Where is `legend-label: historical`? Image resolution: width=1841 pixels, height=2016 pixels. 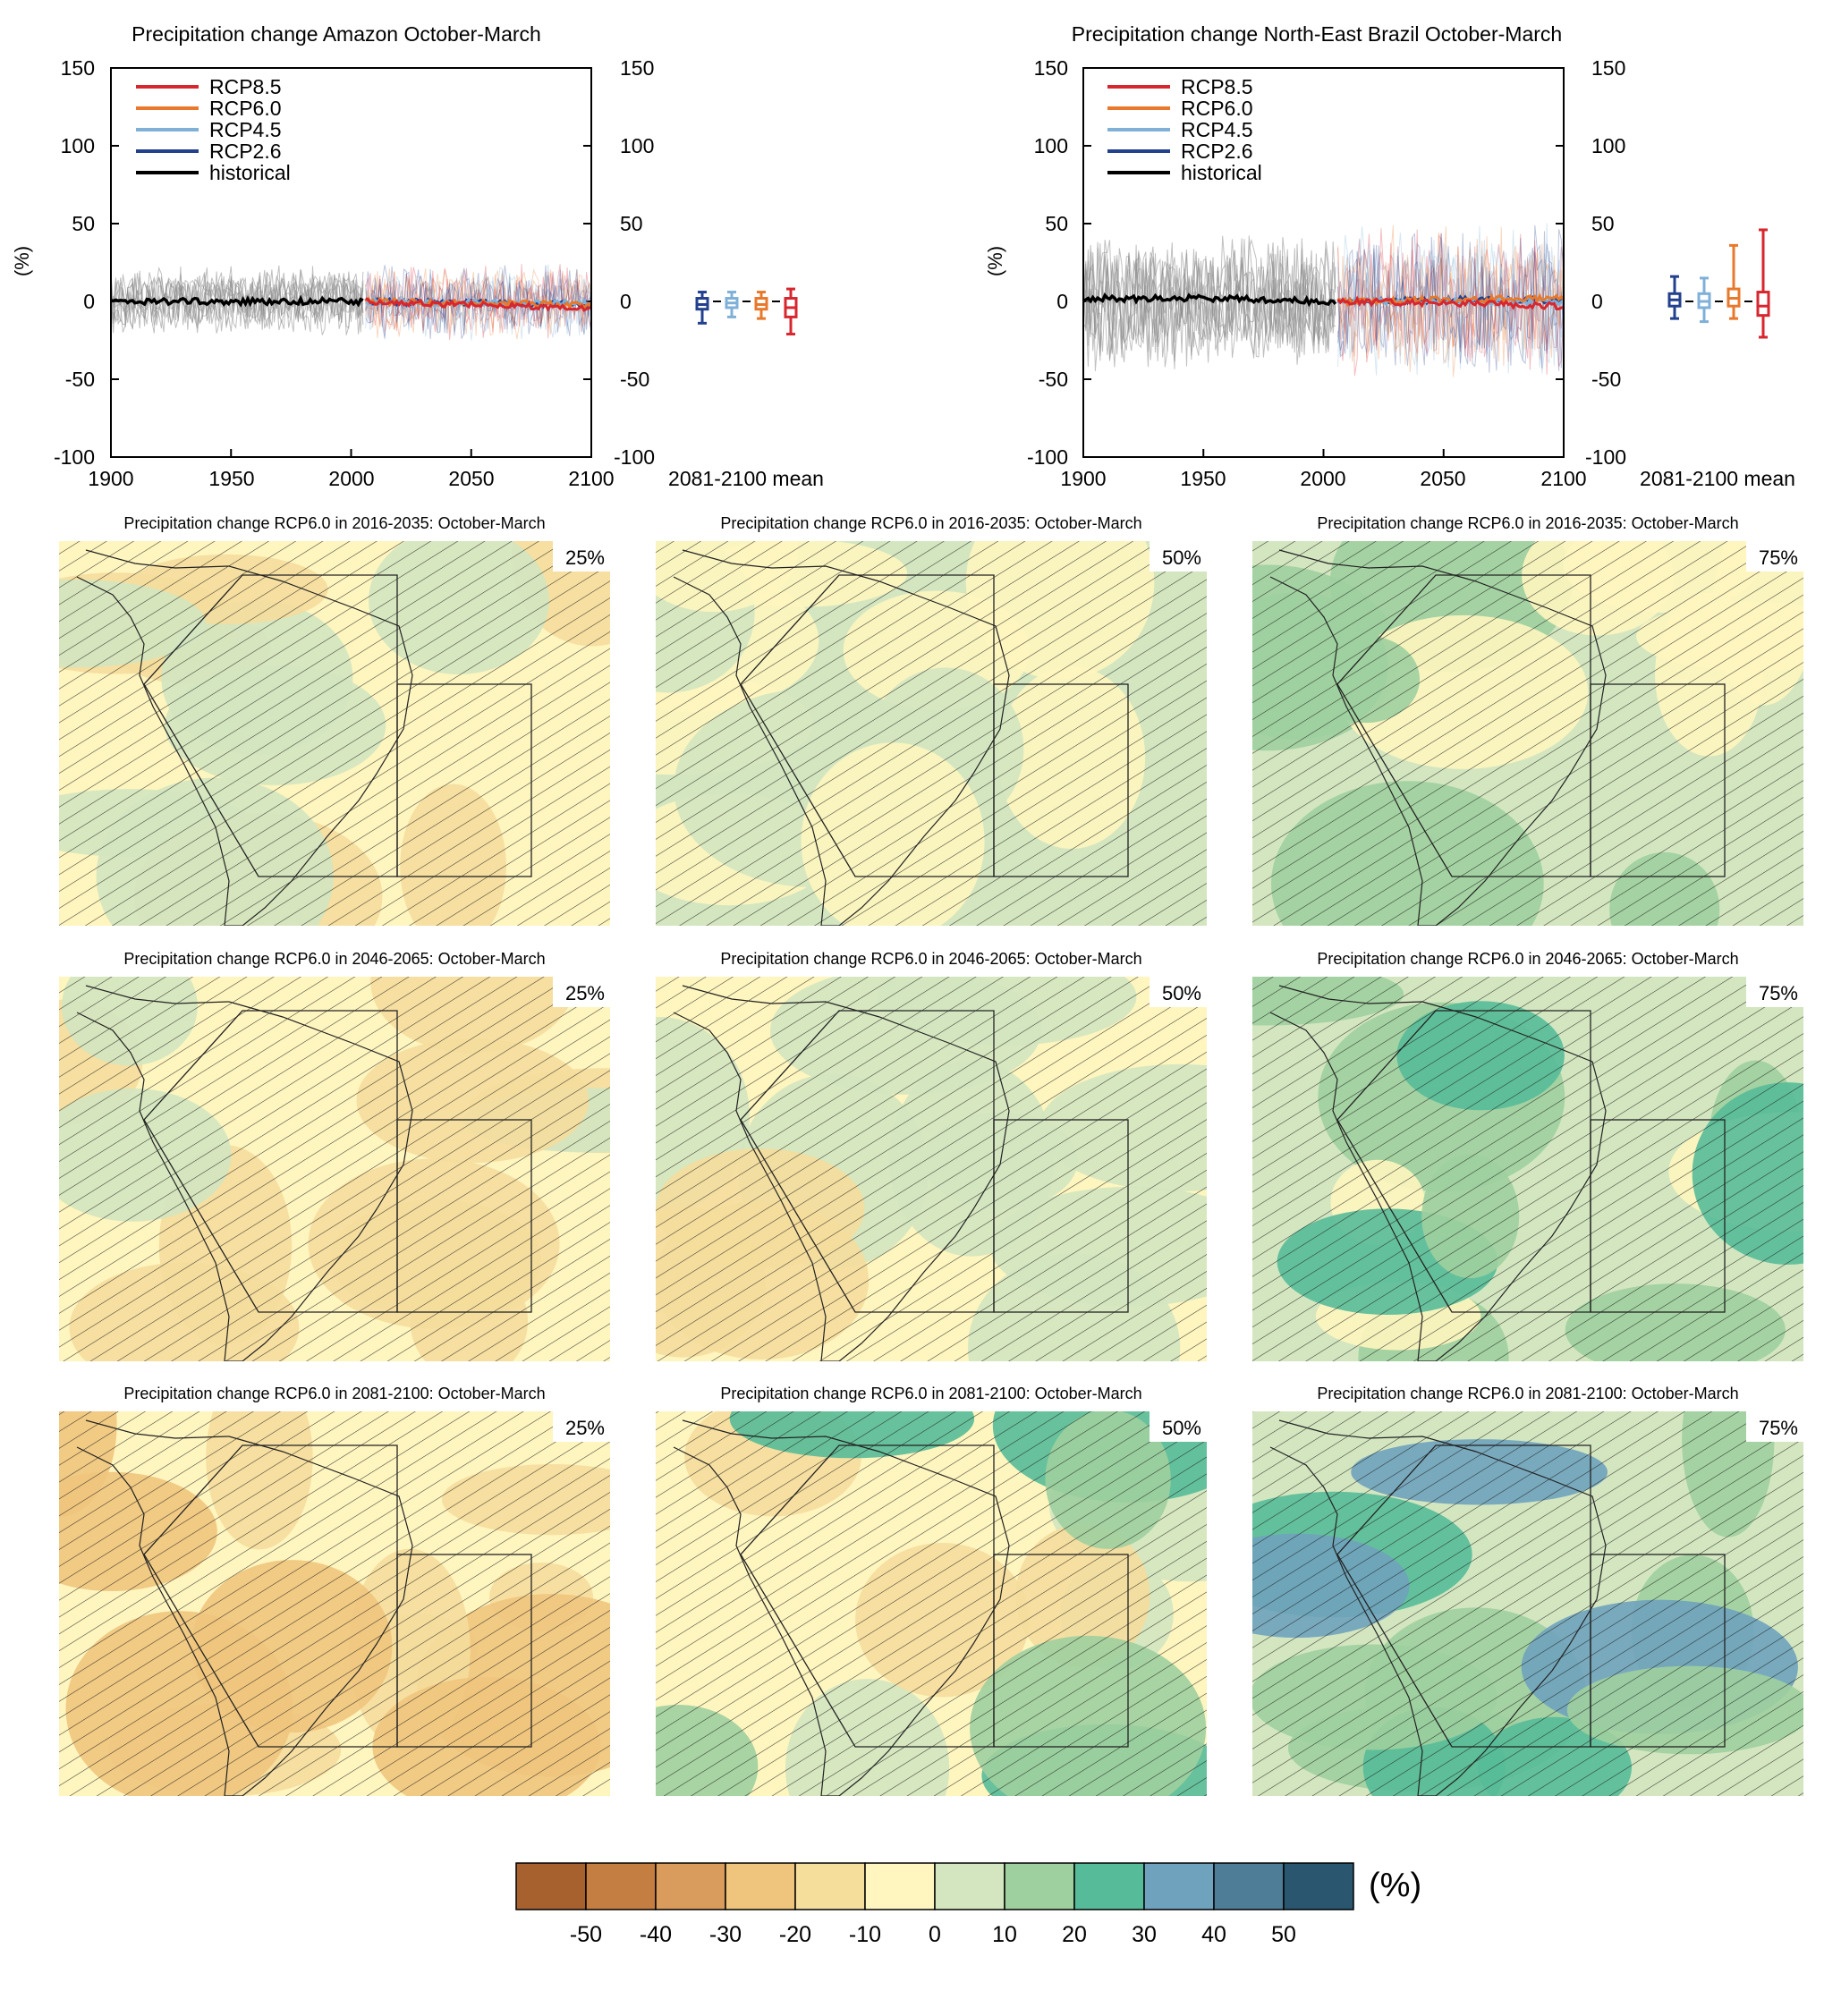
legend-label: historical is located at coordinates (1221, 172).